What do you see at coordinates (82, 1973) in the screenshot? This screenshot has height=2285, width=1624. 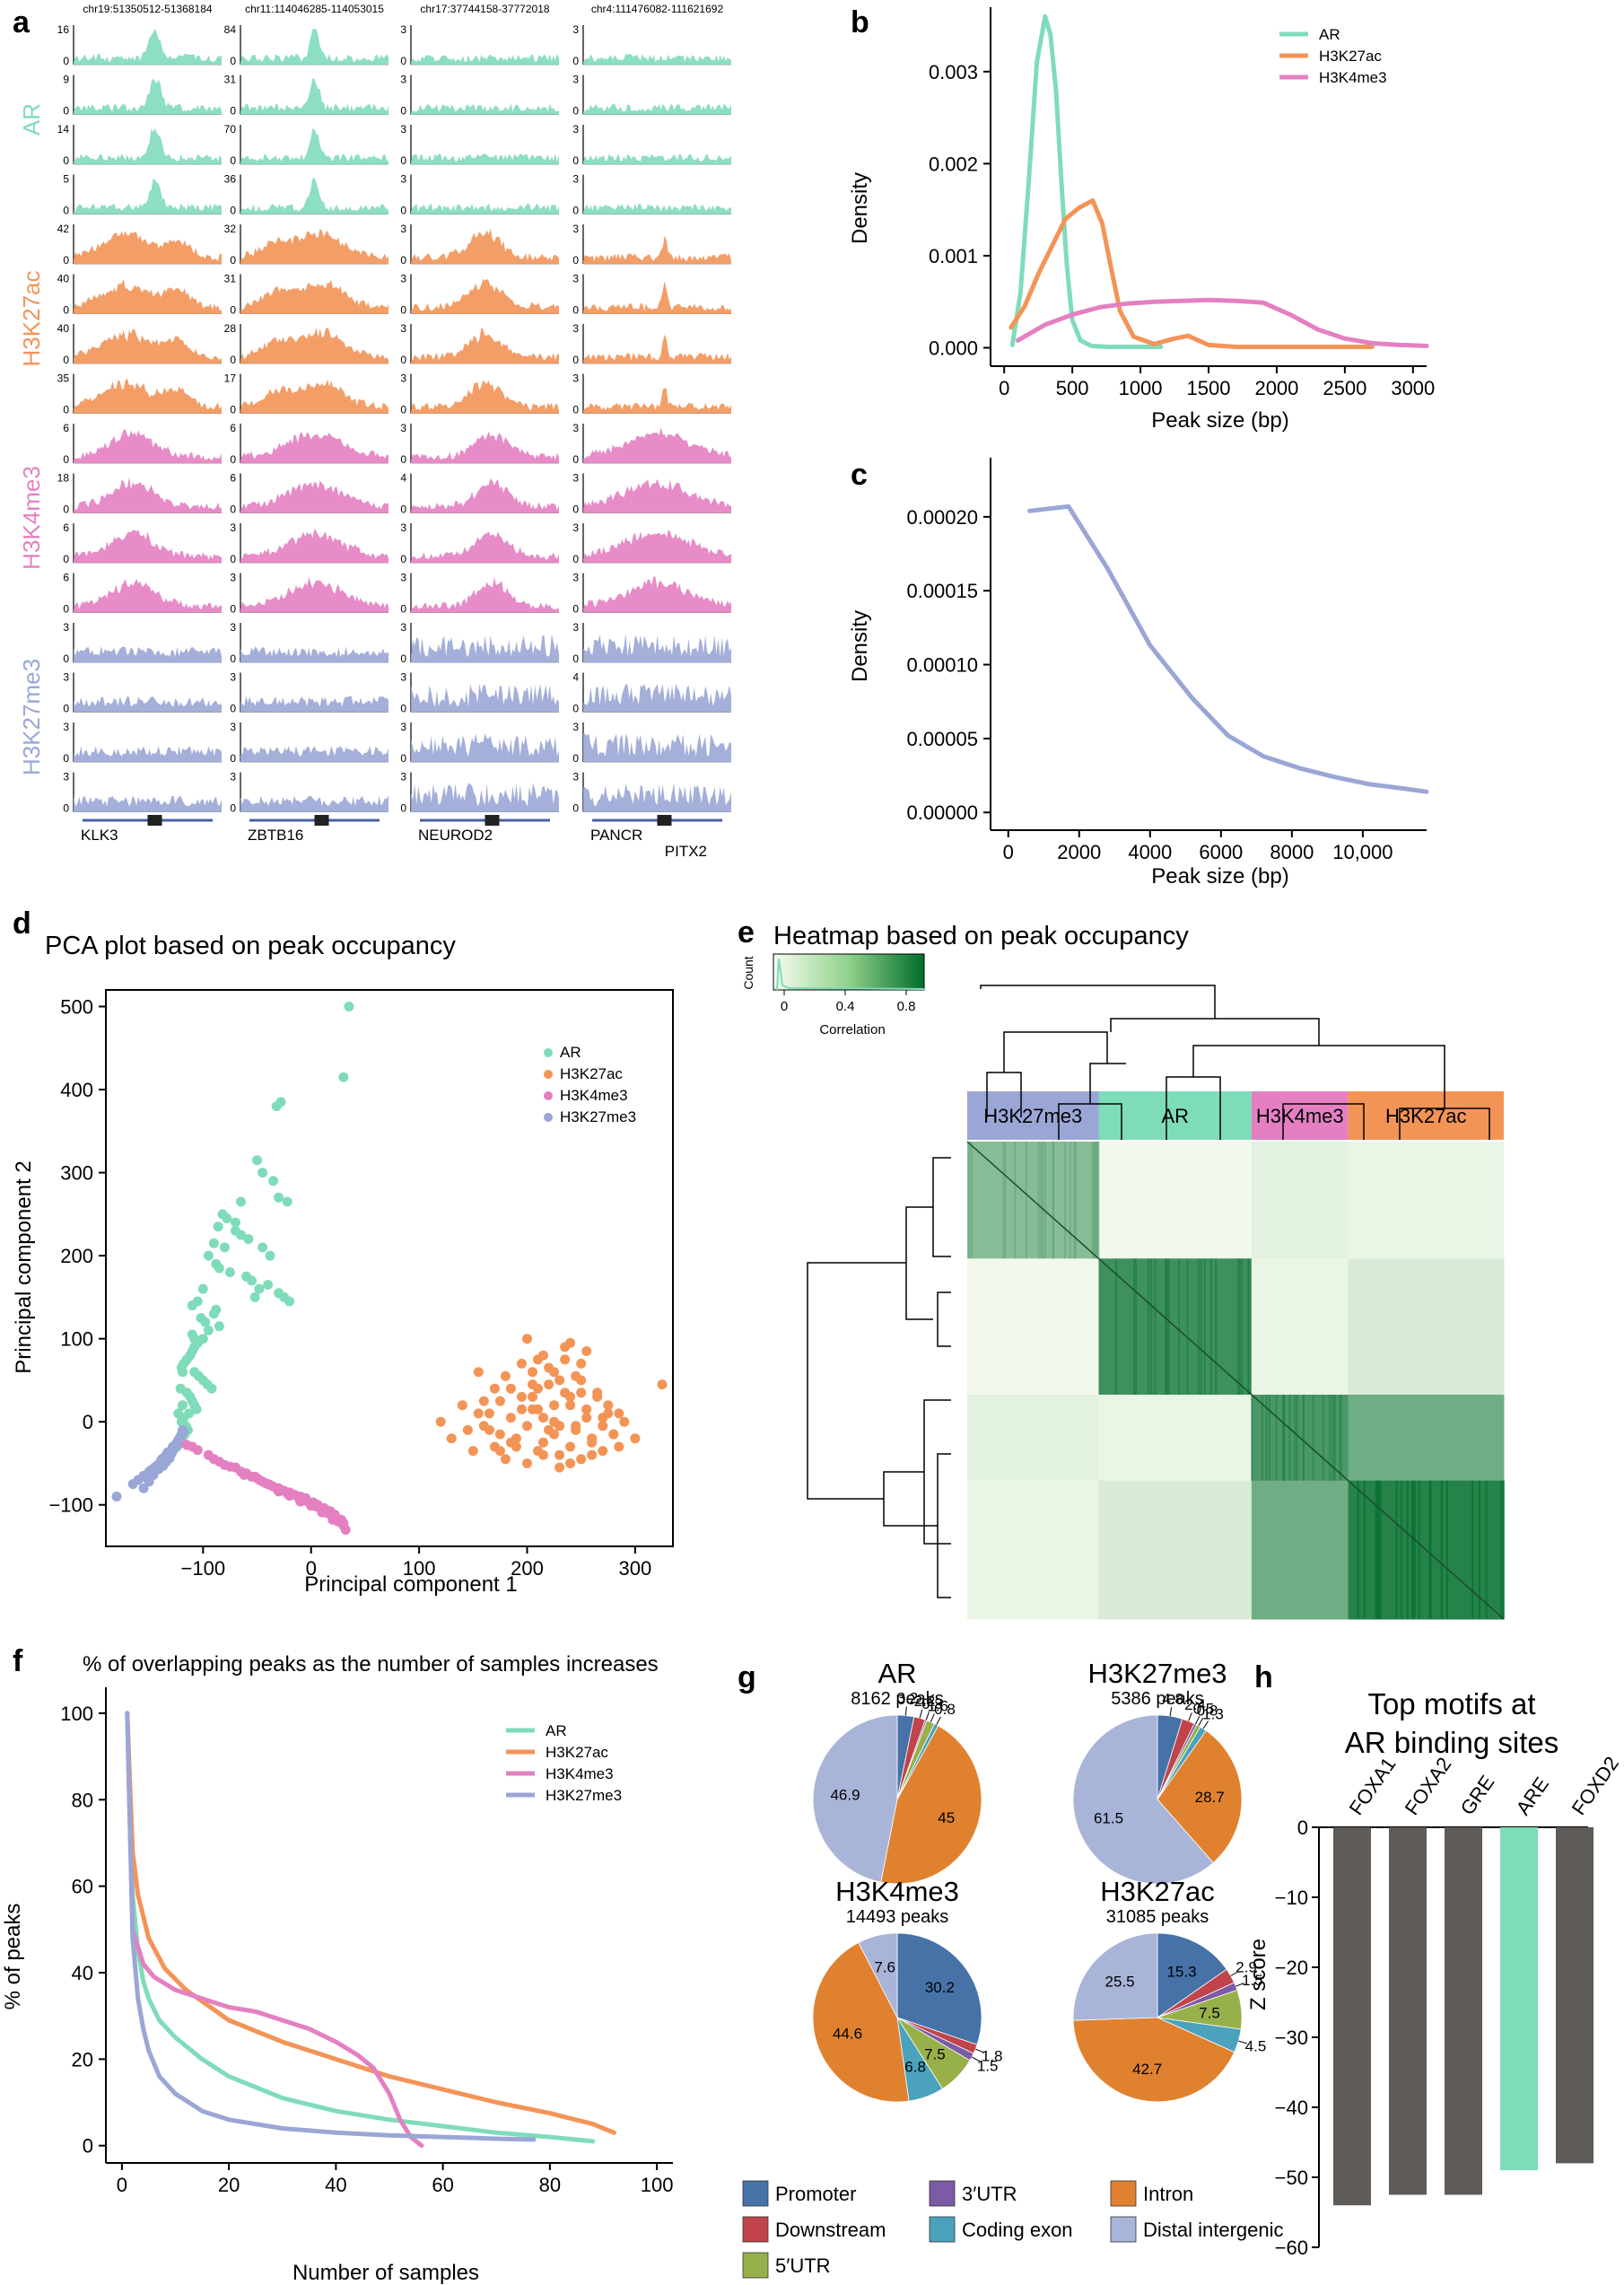 I see `y-tick-label: 40` at bounding box center [82, 1973].